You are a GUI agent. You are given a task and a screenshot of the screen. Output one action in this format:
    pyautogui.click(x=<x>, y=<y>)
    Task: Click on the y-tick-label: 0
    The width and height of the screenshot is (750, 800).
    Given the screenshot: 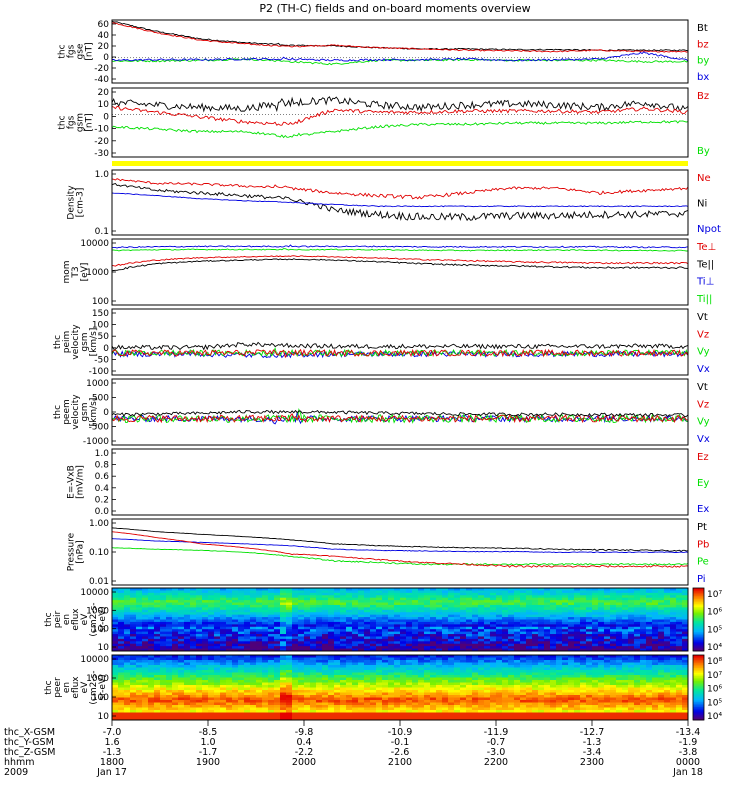 What is the action you would take?
    pyautogui.click(x=106, y=58)
    